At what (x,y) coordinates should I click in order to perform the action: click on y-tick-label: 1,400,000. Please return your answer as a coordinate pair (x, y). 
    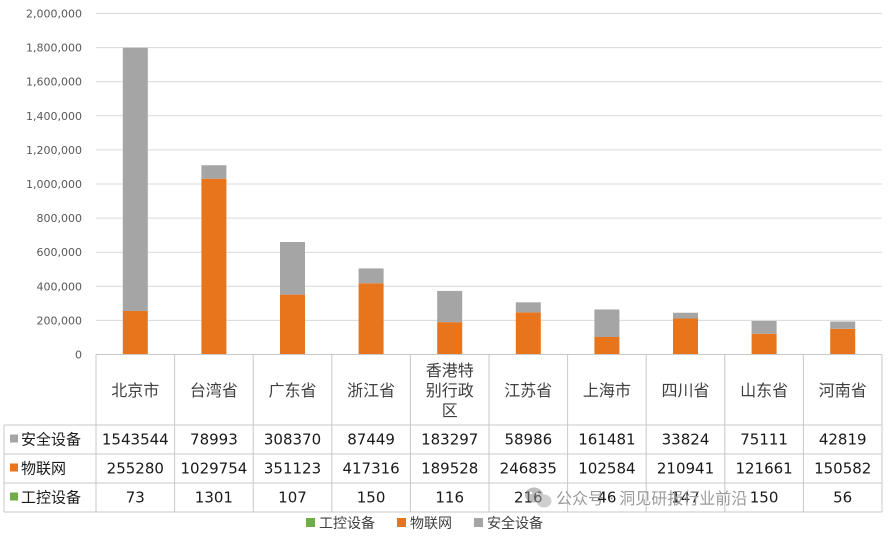
    Looking at the image, I should click on (54, 116).